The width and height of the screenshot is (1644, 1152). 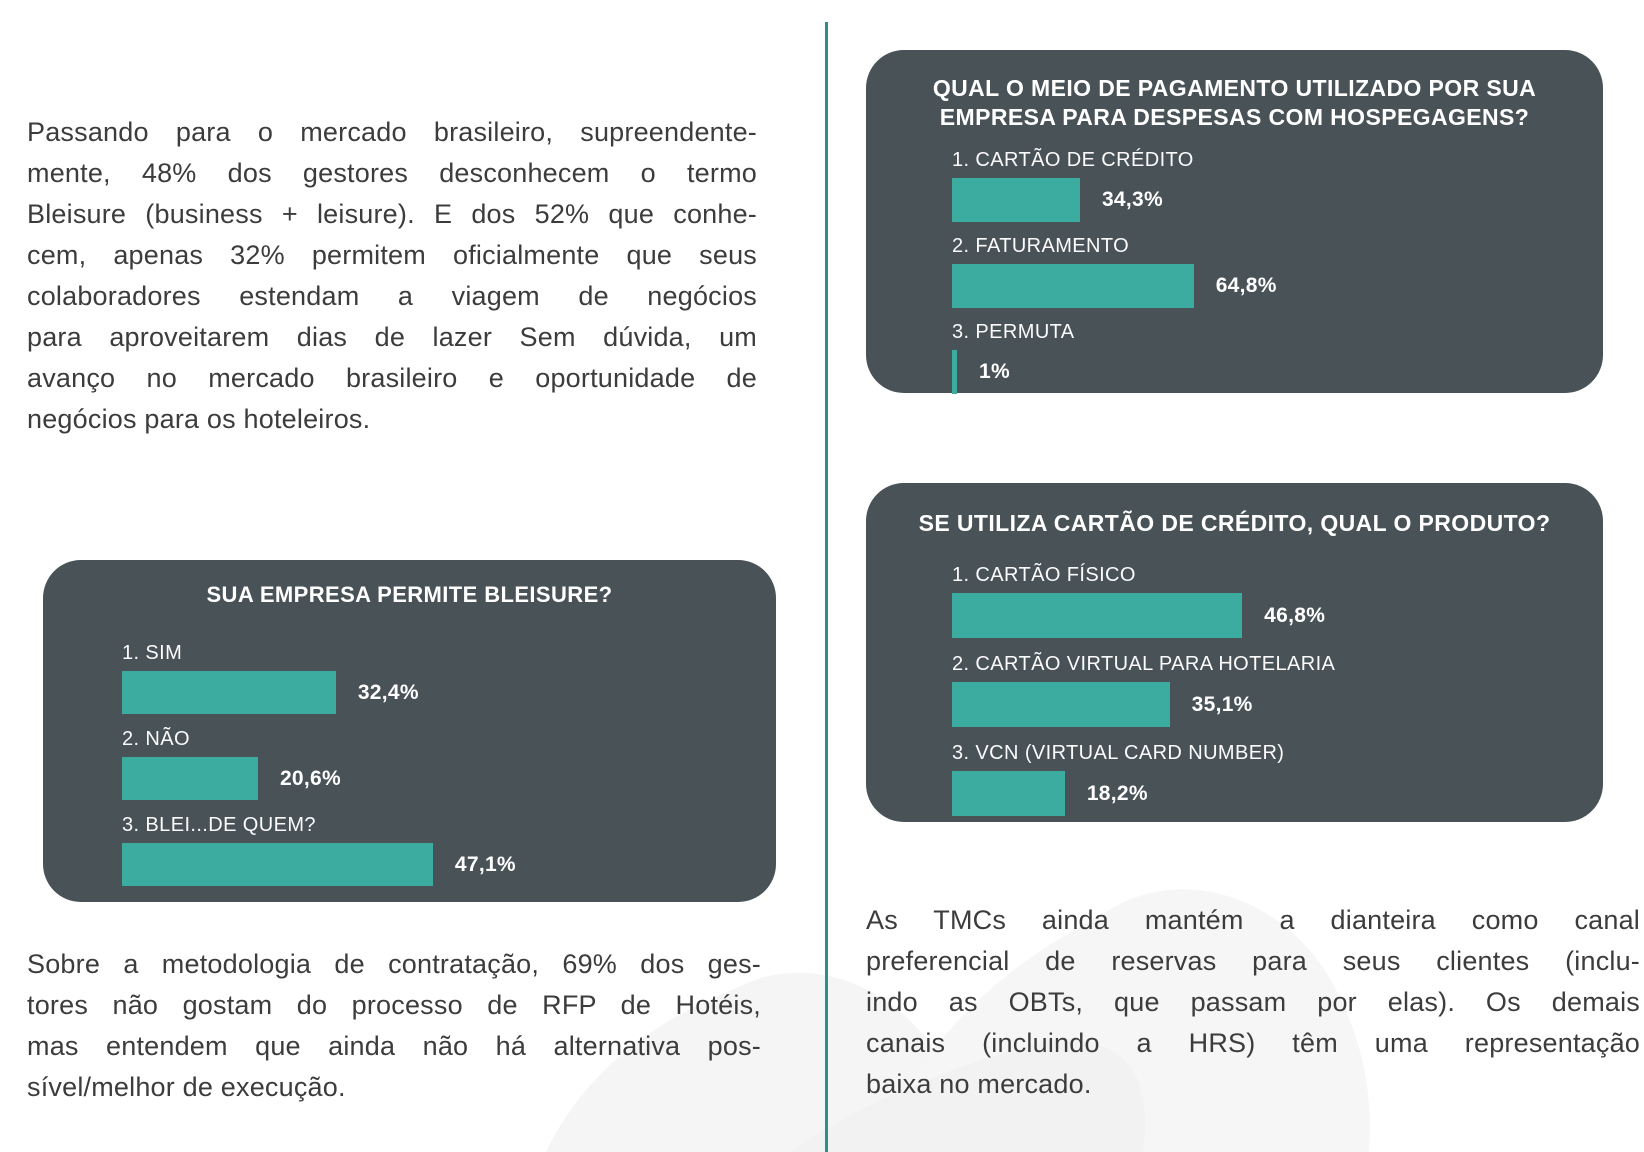 I want to click on chart-title: SUA EMPRESA PERMITE BLEISURE?, so click(x=409, y=585).